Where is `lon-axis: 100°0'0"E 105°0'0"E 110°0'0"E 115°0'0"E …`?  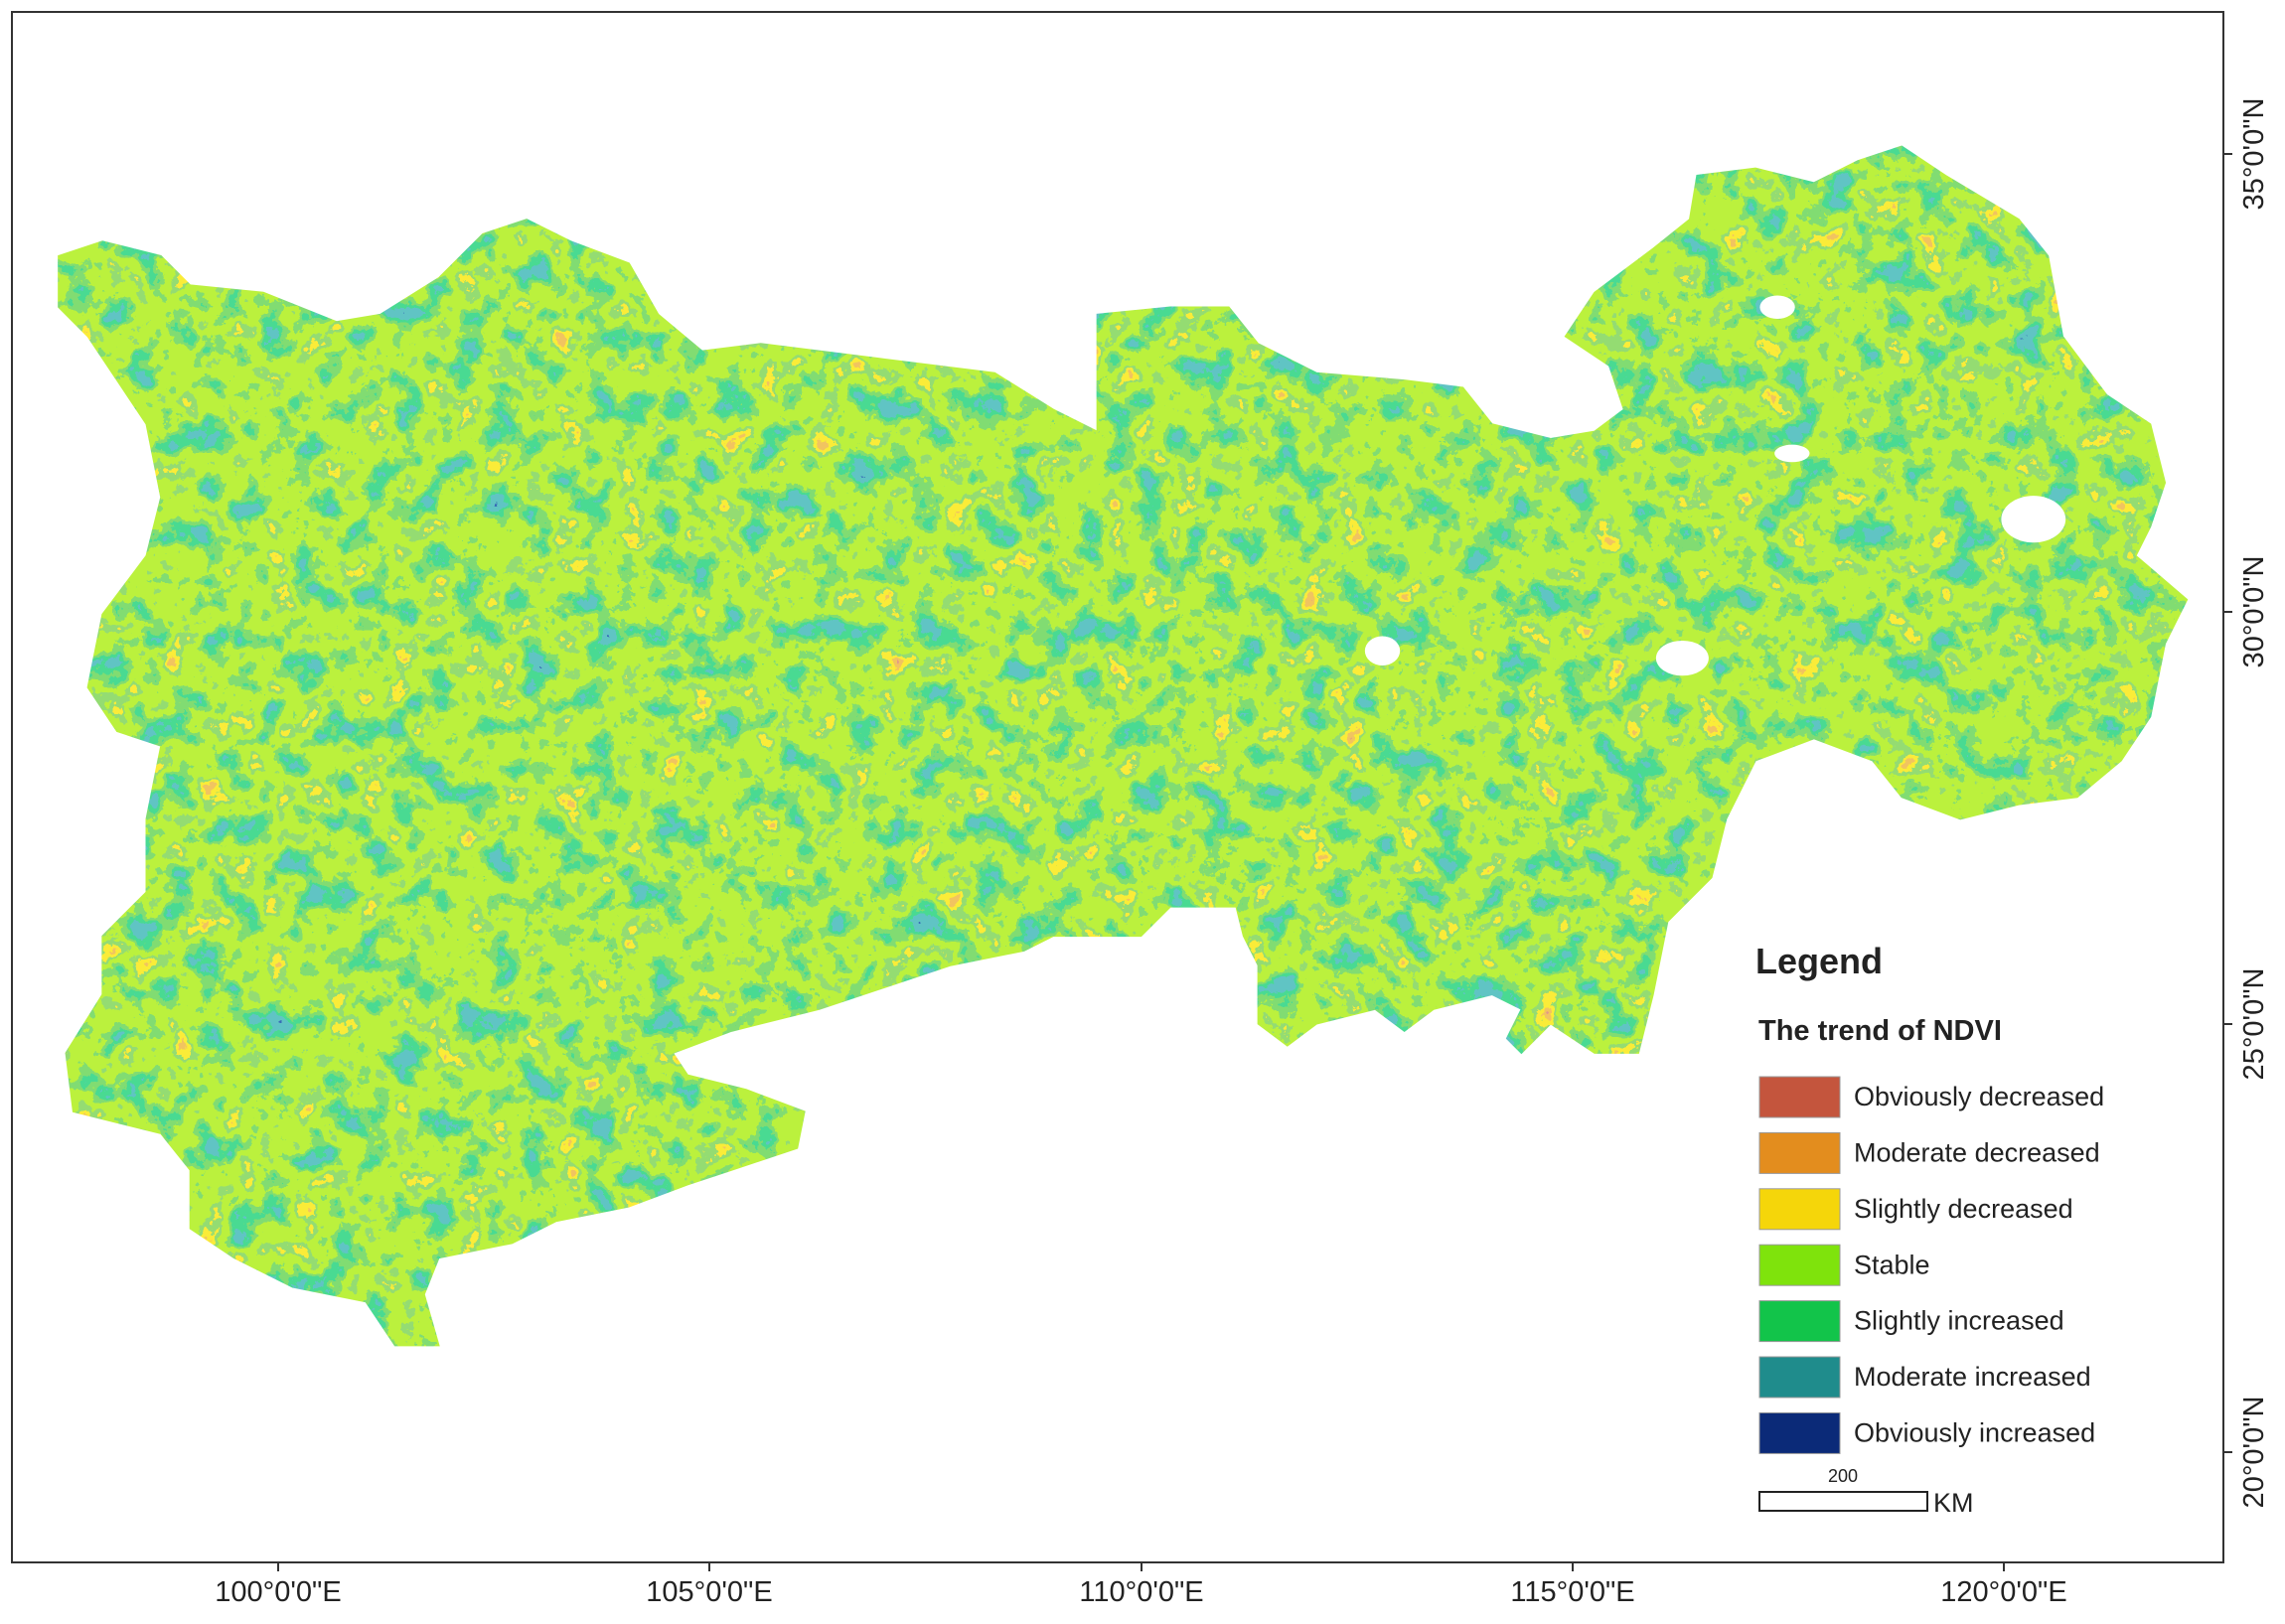 lon-axis: 100°0'0"E 105°0'0"E 110°0'0"E 115°0'0"E … is located at coordinates (1141, 1585).